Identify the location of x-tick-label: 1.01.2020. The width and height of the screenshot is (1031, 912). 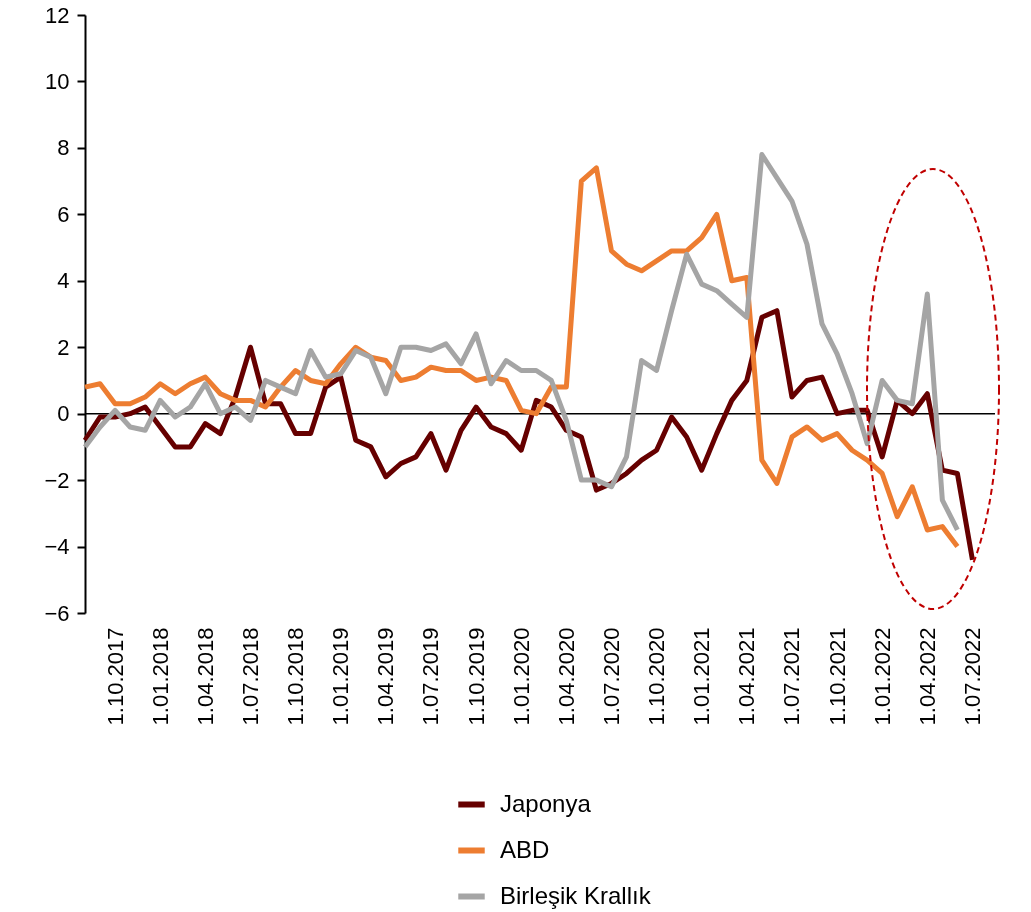
(521, 676).